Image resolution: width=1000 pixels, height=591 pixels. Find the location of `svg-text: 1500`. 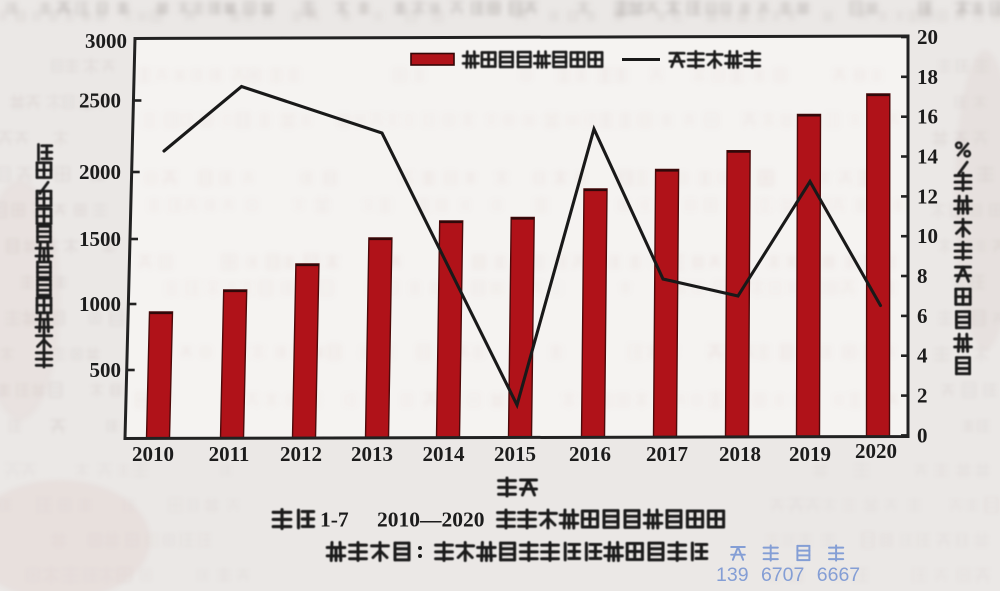

svg-text: 1500 is located at coordinates (100, 239).